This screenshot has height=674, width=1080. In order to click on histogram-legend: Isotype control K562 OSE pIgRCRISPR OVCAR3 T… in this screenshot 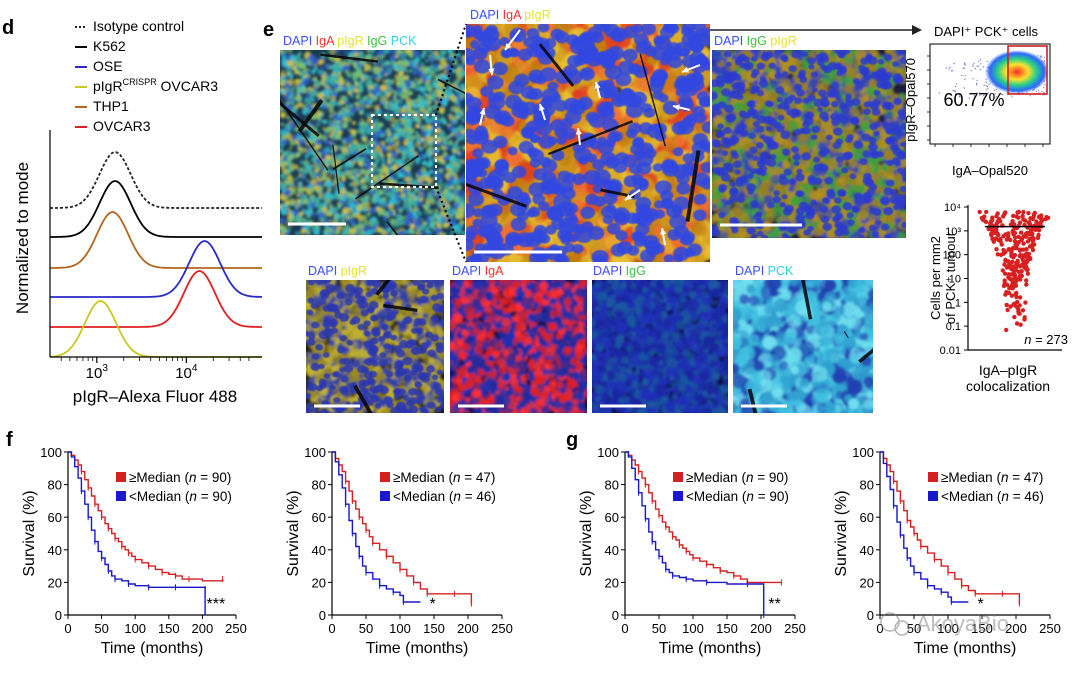, I will do `click(146, 76)`.